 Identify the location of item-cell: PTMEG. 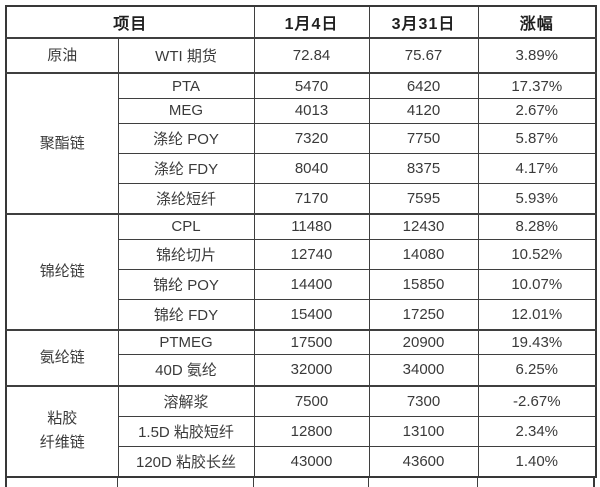
(186, 342).